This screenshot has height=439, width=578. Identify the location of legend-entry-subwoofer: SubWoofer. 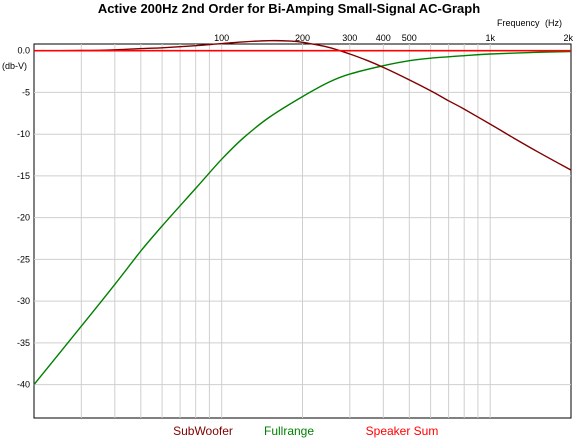
(203, 431).